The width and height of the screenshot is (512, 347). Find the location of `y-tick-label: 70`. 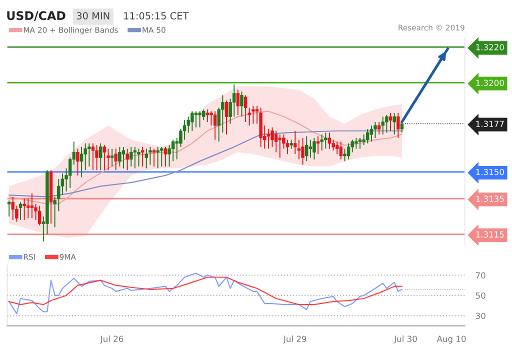

y-tick-label: 70 is located at coordinates (481, 275).